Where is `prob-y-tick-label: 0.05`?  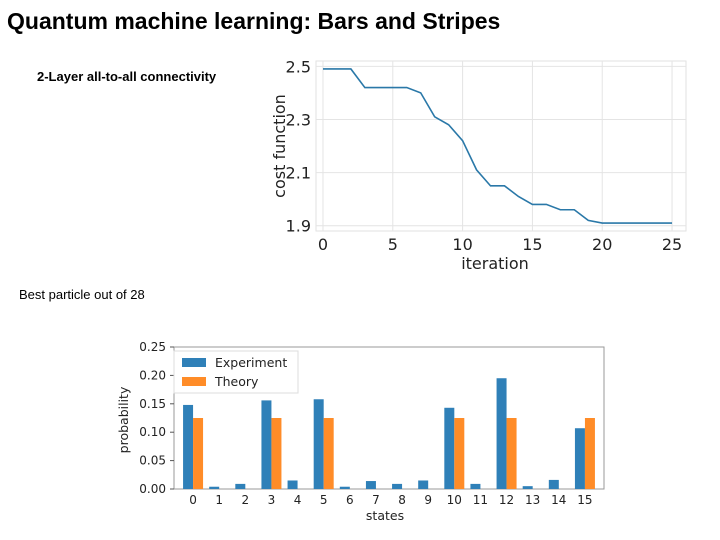
prob-y-tick-label: 0.05 is located at coordinates (152, 461).